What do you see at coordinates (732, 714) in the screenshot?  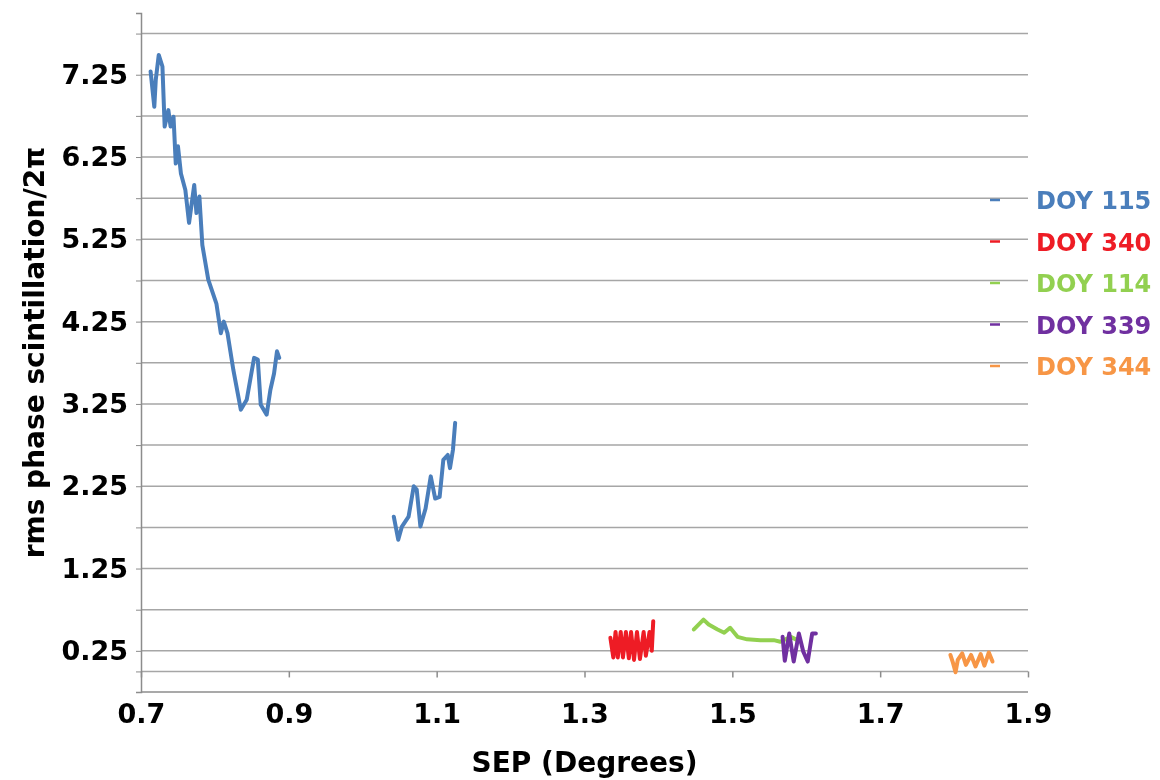 I see `x-tick-label: 1.5` at bounding box center [732, 714].